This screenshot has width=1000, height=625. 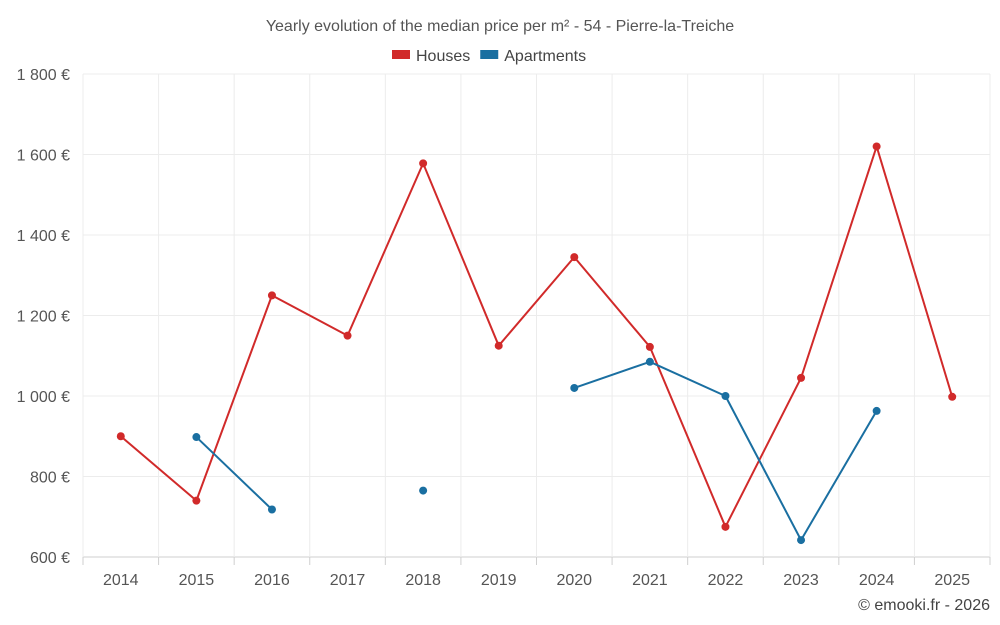 I want to click on y-tick-label: 600 €, so click(x=50, y=558).